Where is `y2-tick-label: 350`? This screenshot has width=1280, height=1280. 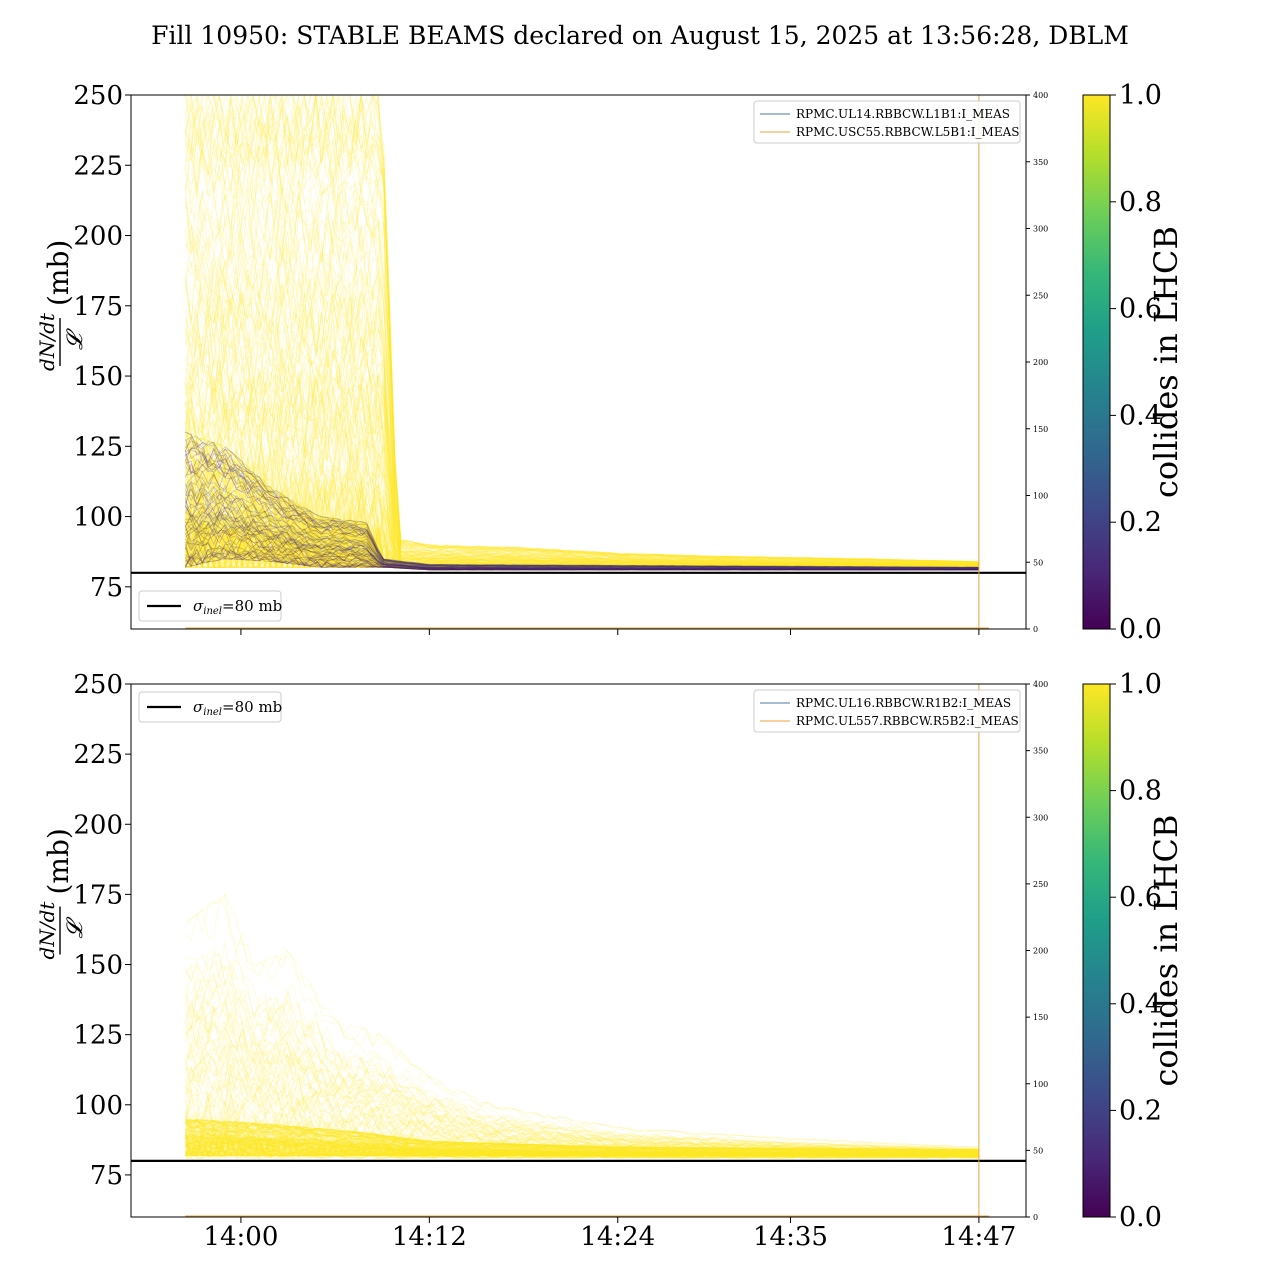 y2-tick-label: 350 is located at coordinates (1040, 162).